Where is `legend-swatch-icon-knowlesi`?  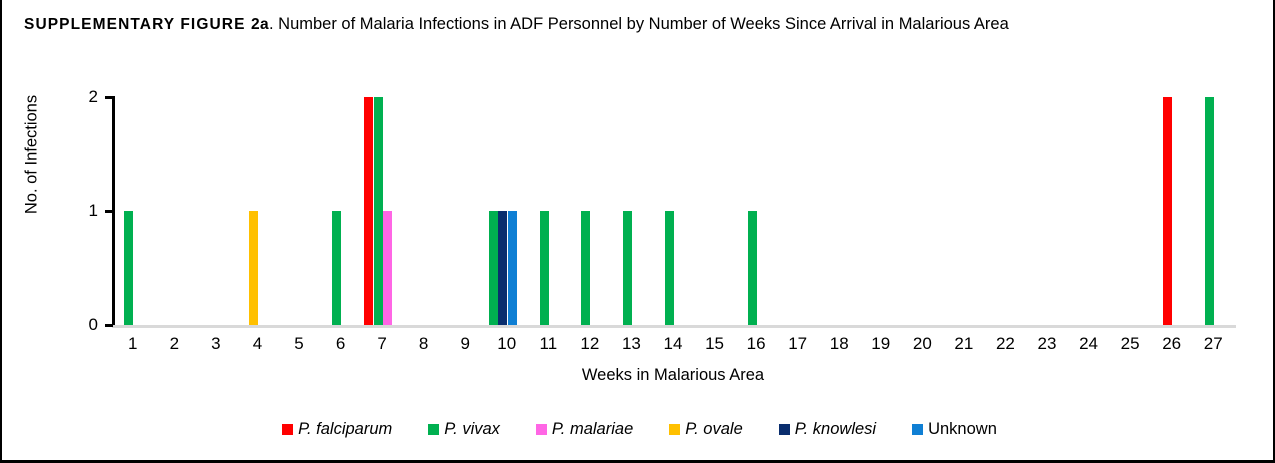 legend-swatch-icon-knowlesi is located at coordinates (784, 429).